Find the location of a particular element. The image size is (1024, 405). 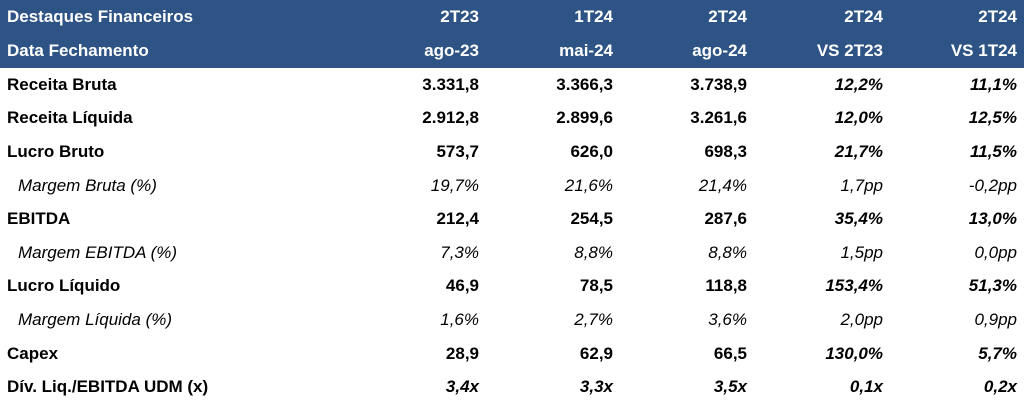

cell-2t24: 118,8 is located at coordinates (726, 286).